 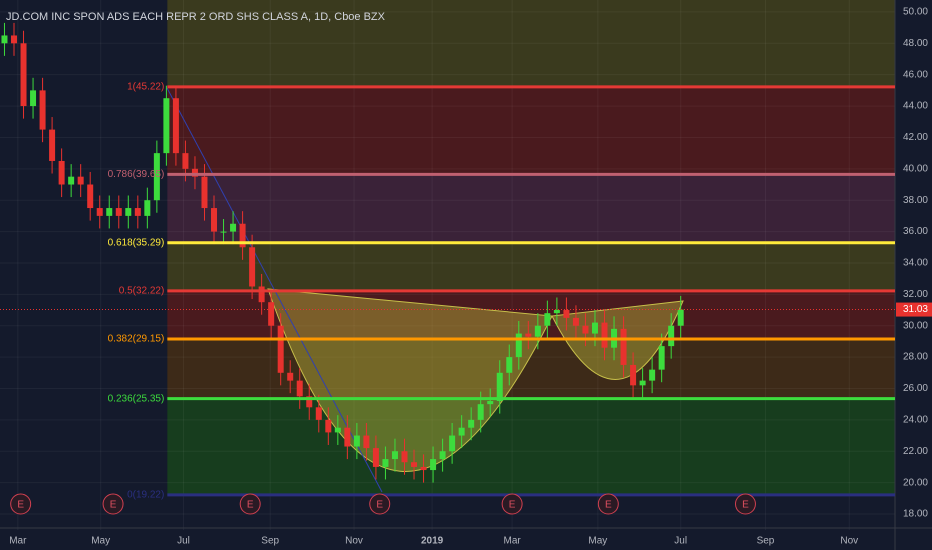 What do you see at coordinates (915, 294) in the screenshot?
I see `y-tick-label: 32.00` at bounding box center [915, 294].